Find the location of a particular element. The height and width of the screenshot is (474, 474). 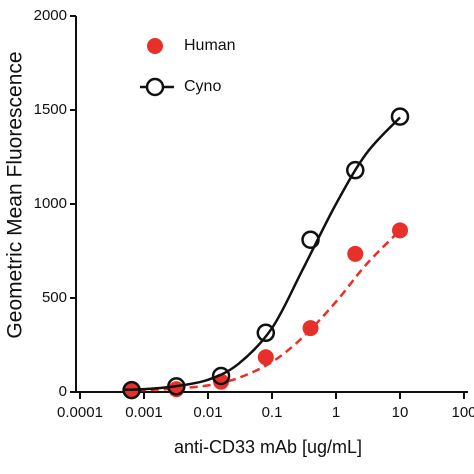

x-axis-label: anti-CD33 mAb [ug/mL] is located at coordinates (268, 447).